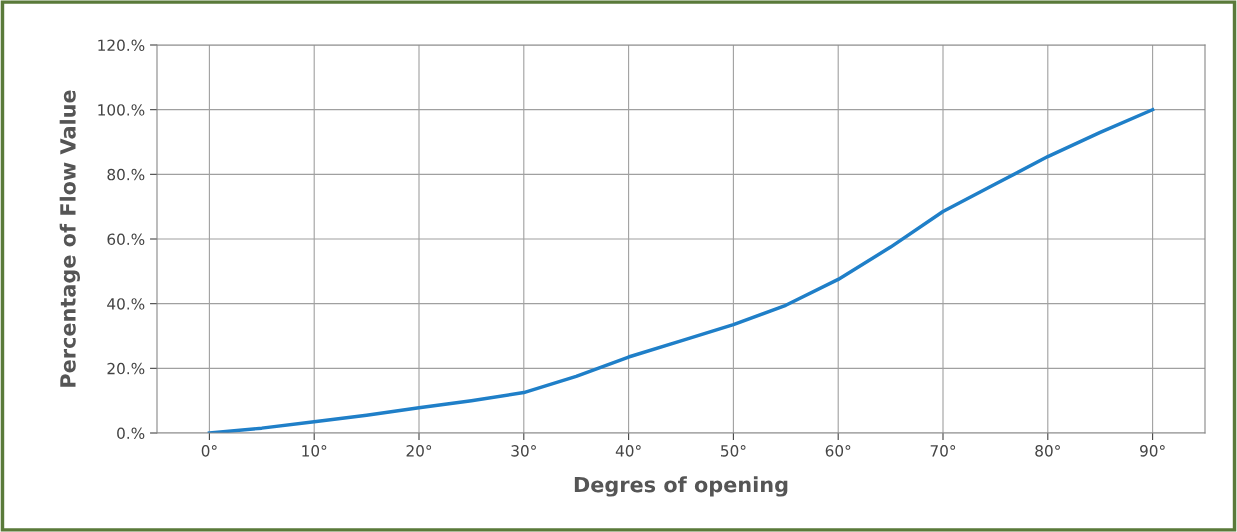 The width and height of the screenshot is (1237, 532). I want to click on x-tick-label: 10°, so click(314, 451).